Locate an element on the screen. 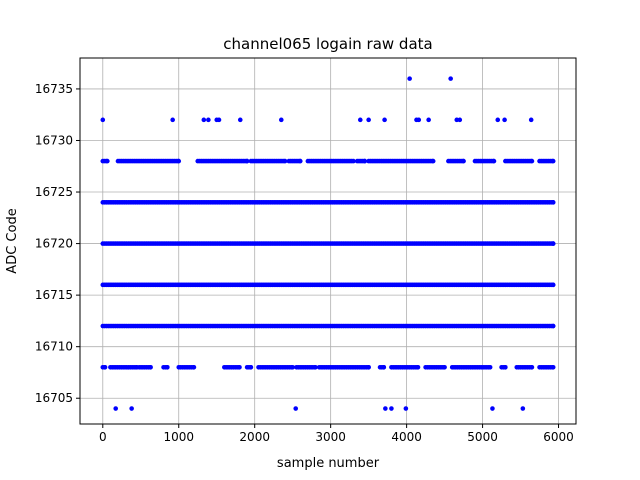 The height and width of the screenshot is (480, 640). y-tick-label: 16715 is located at coordinates (54, 295).